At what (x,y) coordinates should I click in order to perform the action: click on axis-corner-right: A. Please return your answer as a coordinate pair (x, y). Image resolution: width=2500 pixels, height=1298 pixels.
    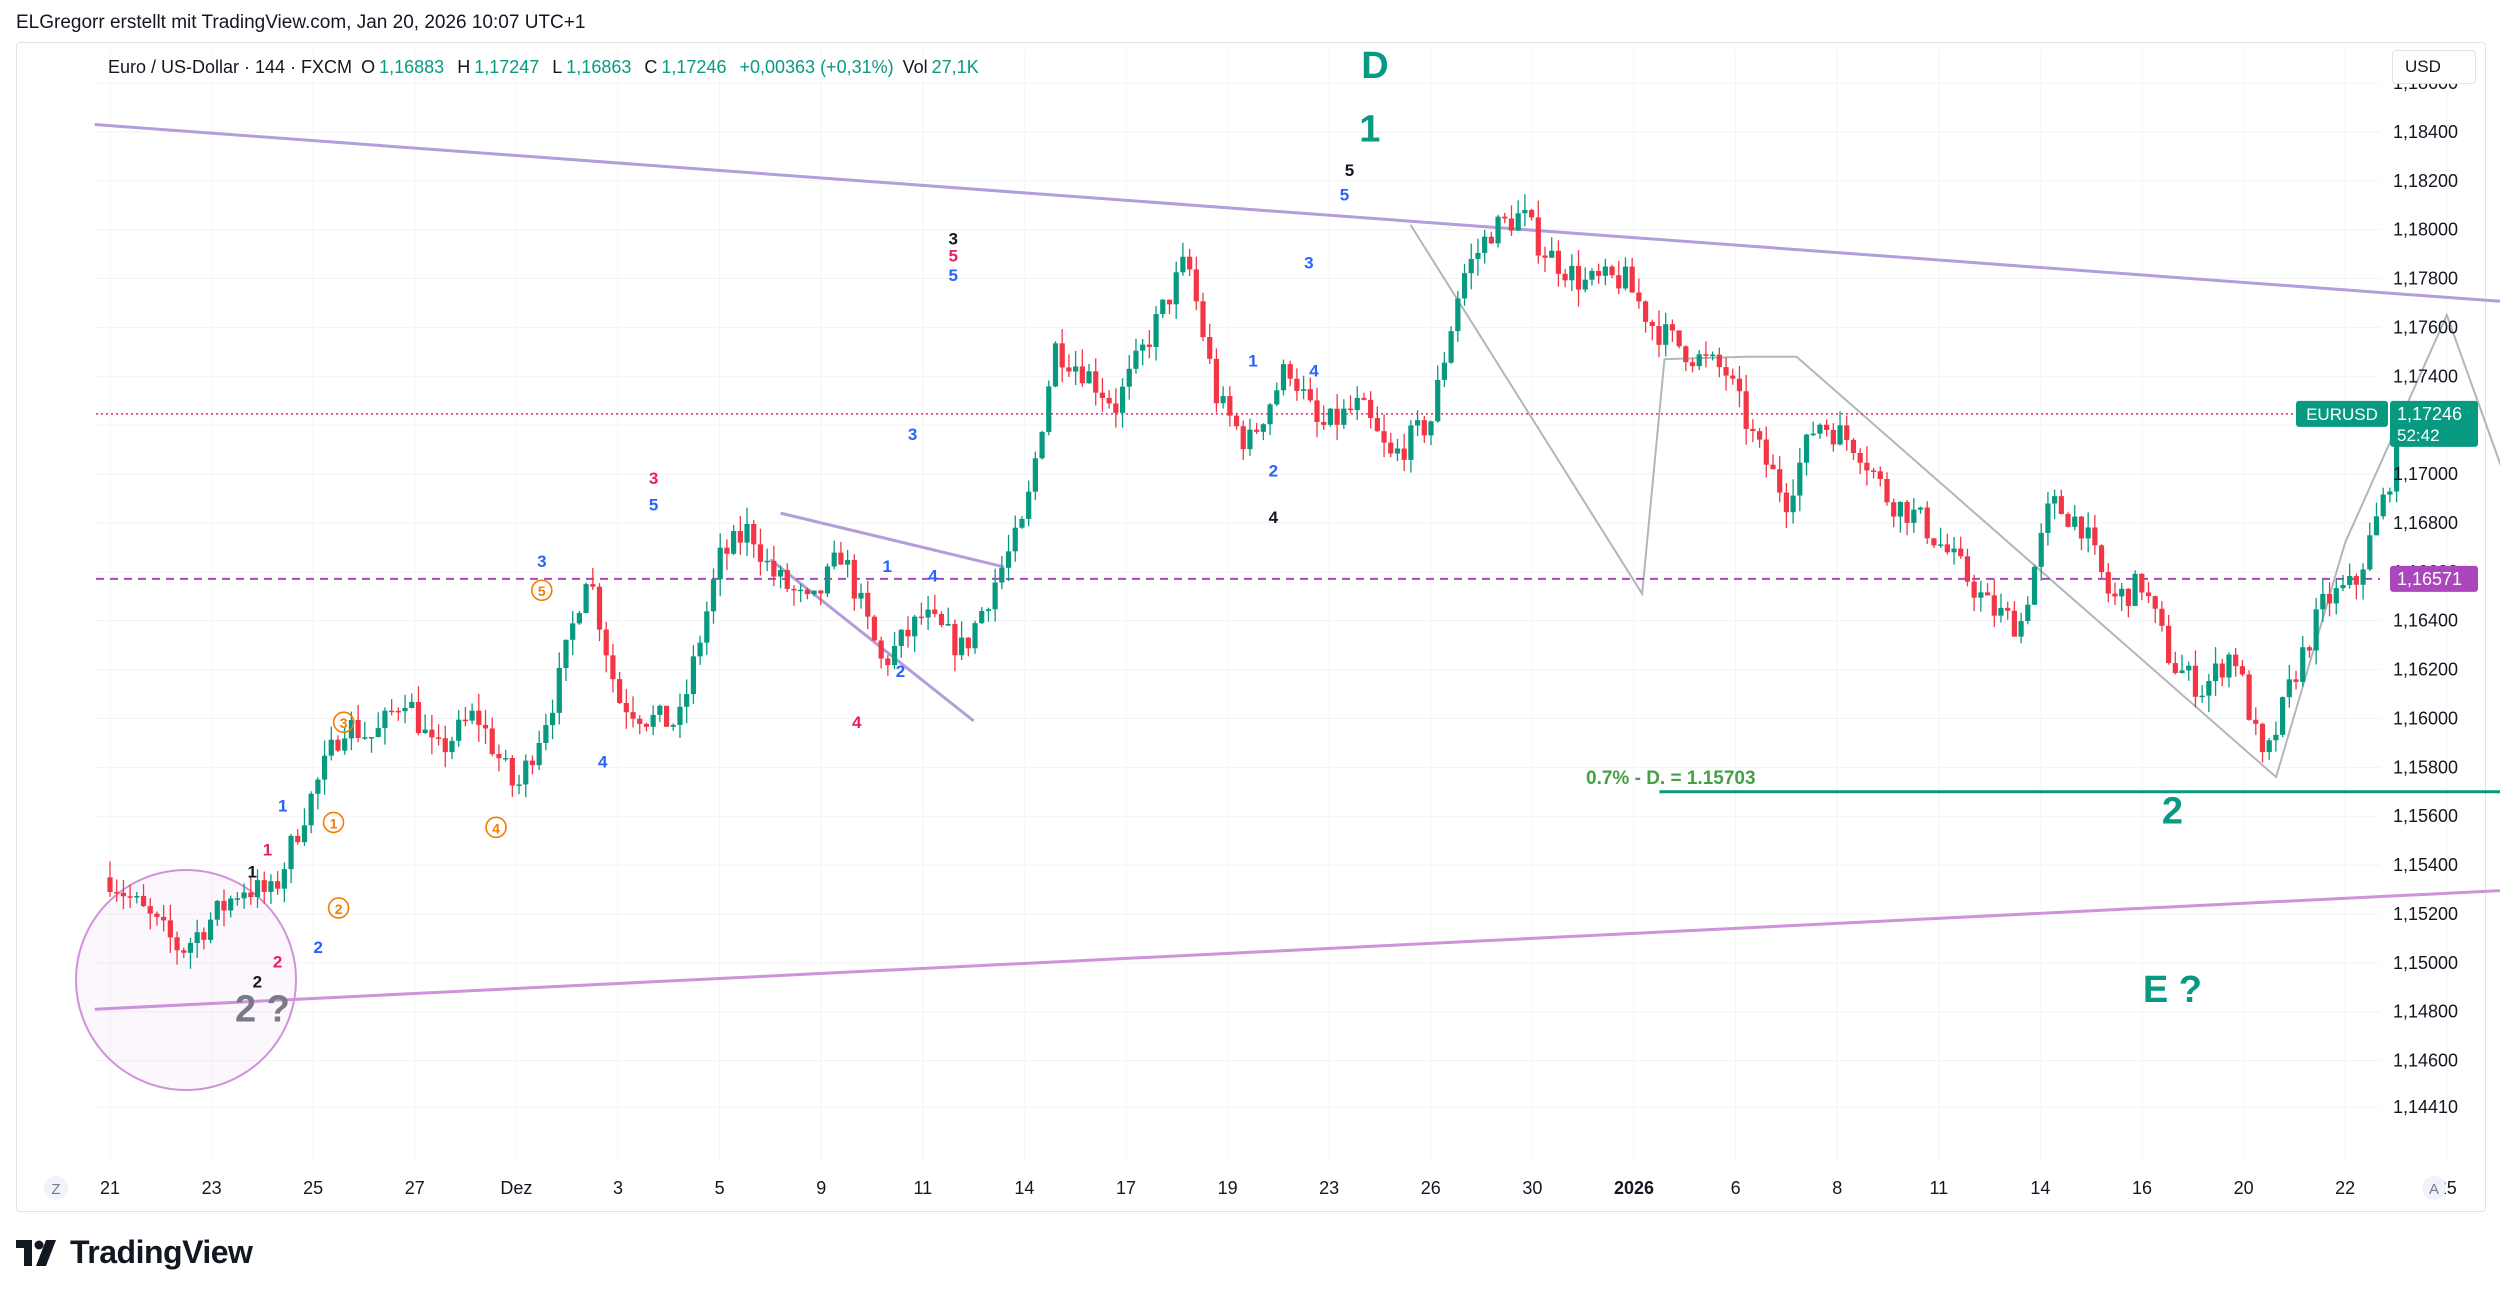
    Looking at the image, I should click on (2434, 1188).